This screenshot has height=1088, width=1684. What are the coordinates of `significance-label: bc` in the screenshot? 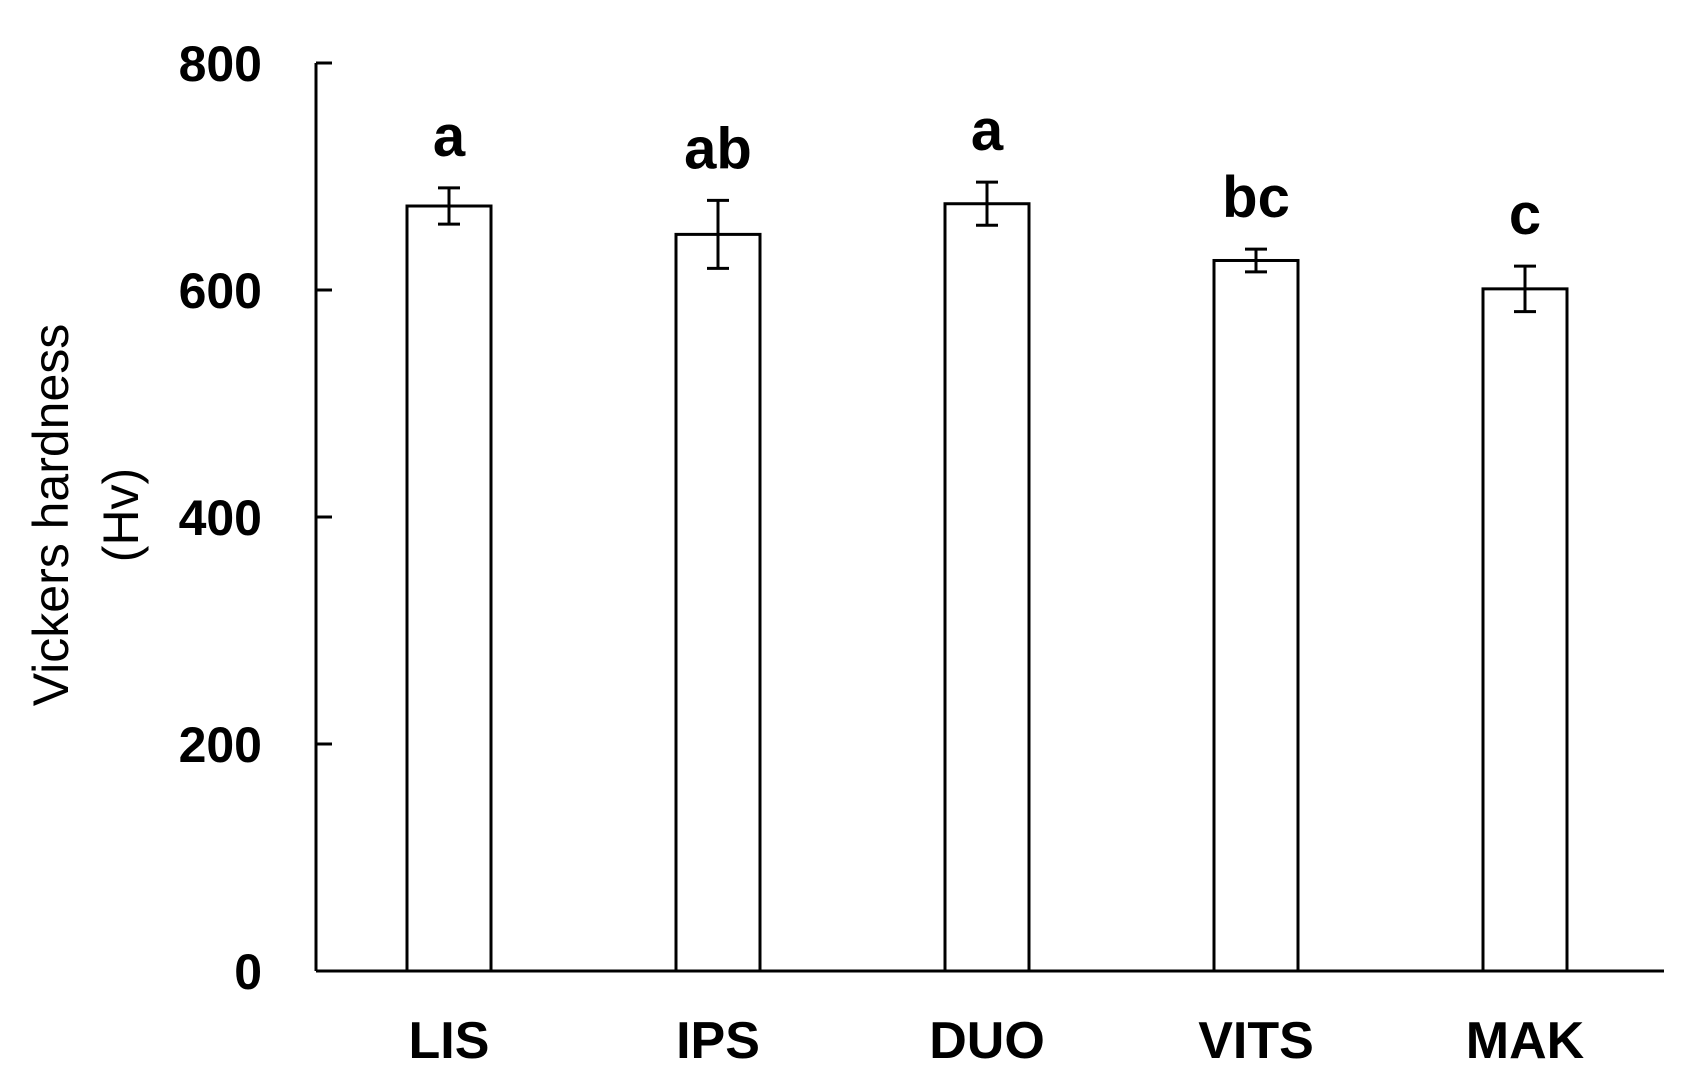 It's located at (1256, 197).